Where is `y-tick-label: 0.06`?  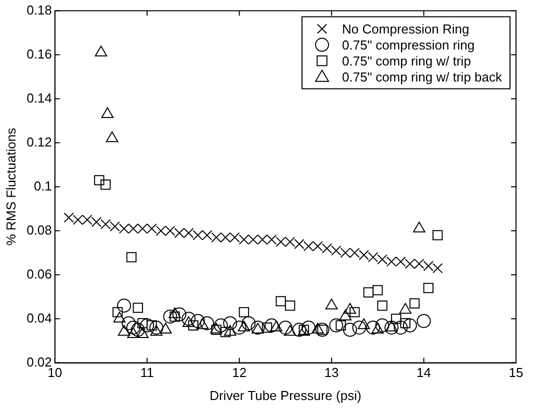 y-tick-label: 0.06 is located at coordinates (39, 274).